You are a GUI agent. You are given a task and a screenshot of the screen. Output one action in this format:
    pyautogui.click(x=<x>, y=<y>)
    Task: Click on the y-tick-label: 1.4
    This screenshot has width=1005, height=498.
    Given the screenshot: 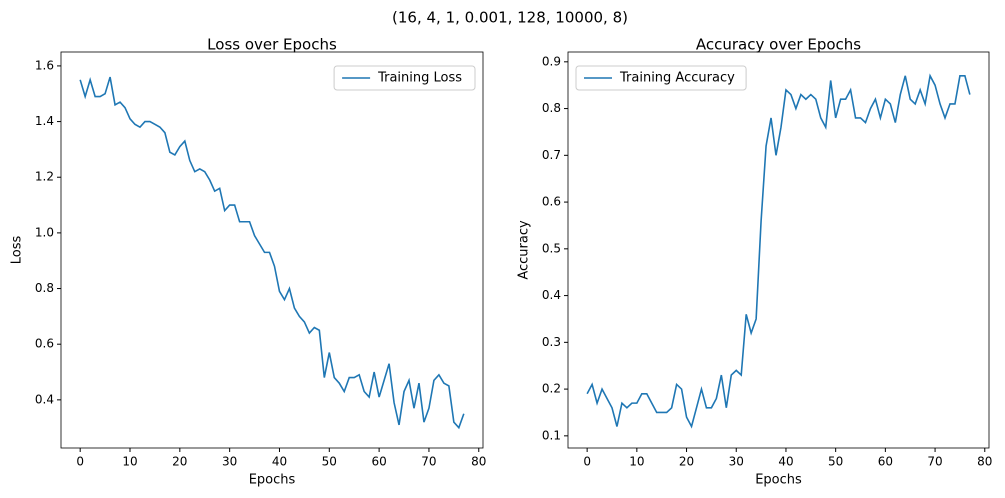 What is the action you would take?
    pyautogui.click(x=44, y=121)
    